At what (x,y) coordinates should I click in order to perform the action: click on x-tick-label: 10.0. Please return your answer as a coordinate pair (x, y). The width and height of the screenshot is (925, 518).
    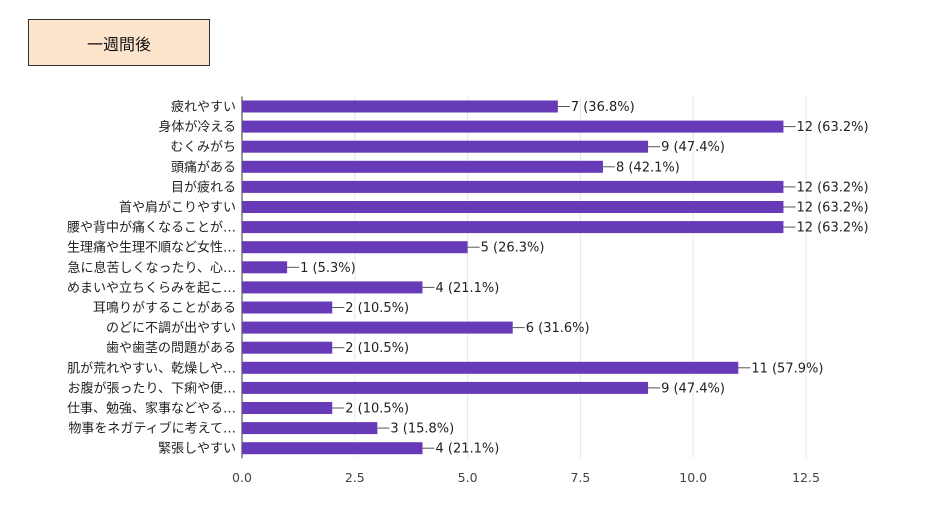
    Looking at the image, I should click on (693, 477).